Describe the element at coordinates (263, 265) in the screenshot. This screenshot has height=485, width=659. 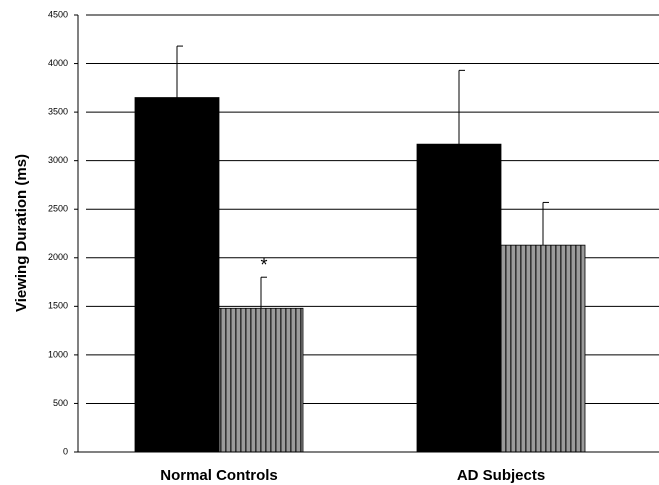
I see `annotation: *` at that location.